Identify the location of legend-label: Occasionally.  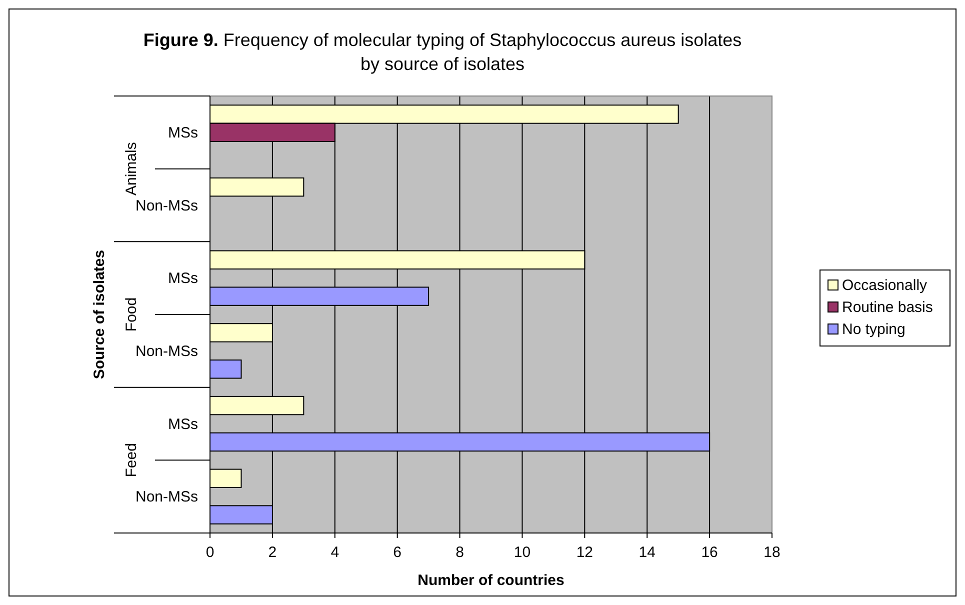
(885, 285).